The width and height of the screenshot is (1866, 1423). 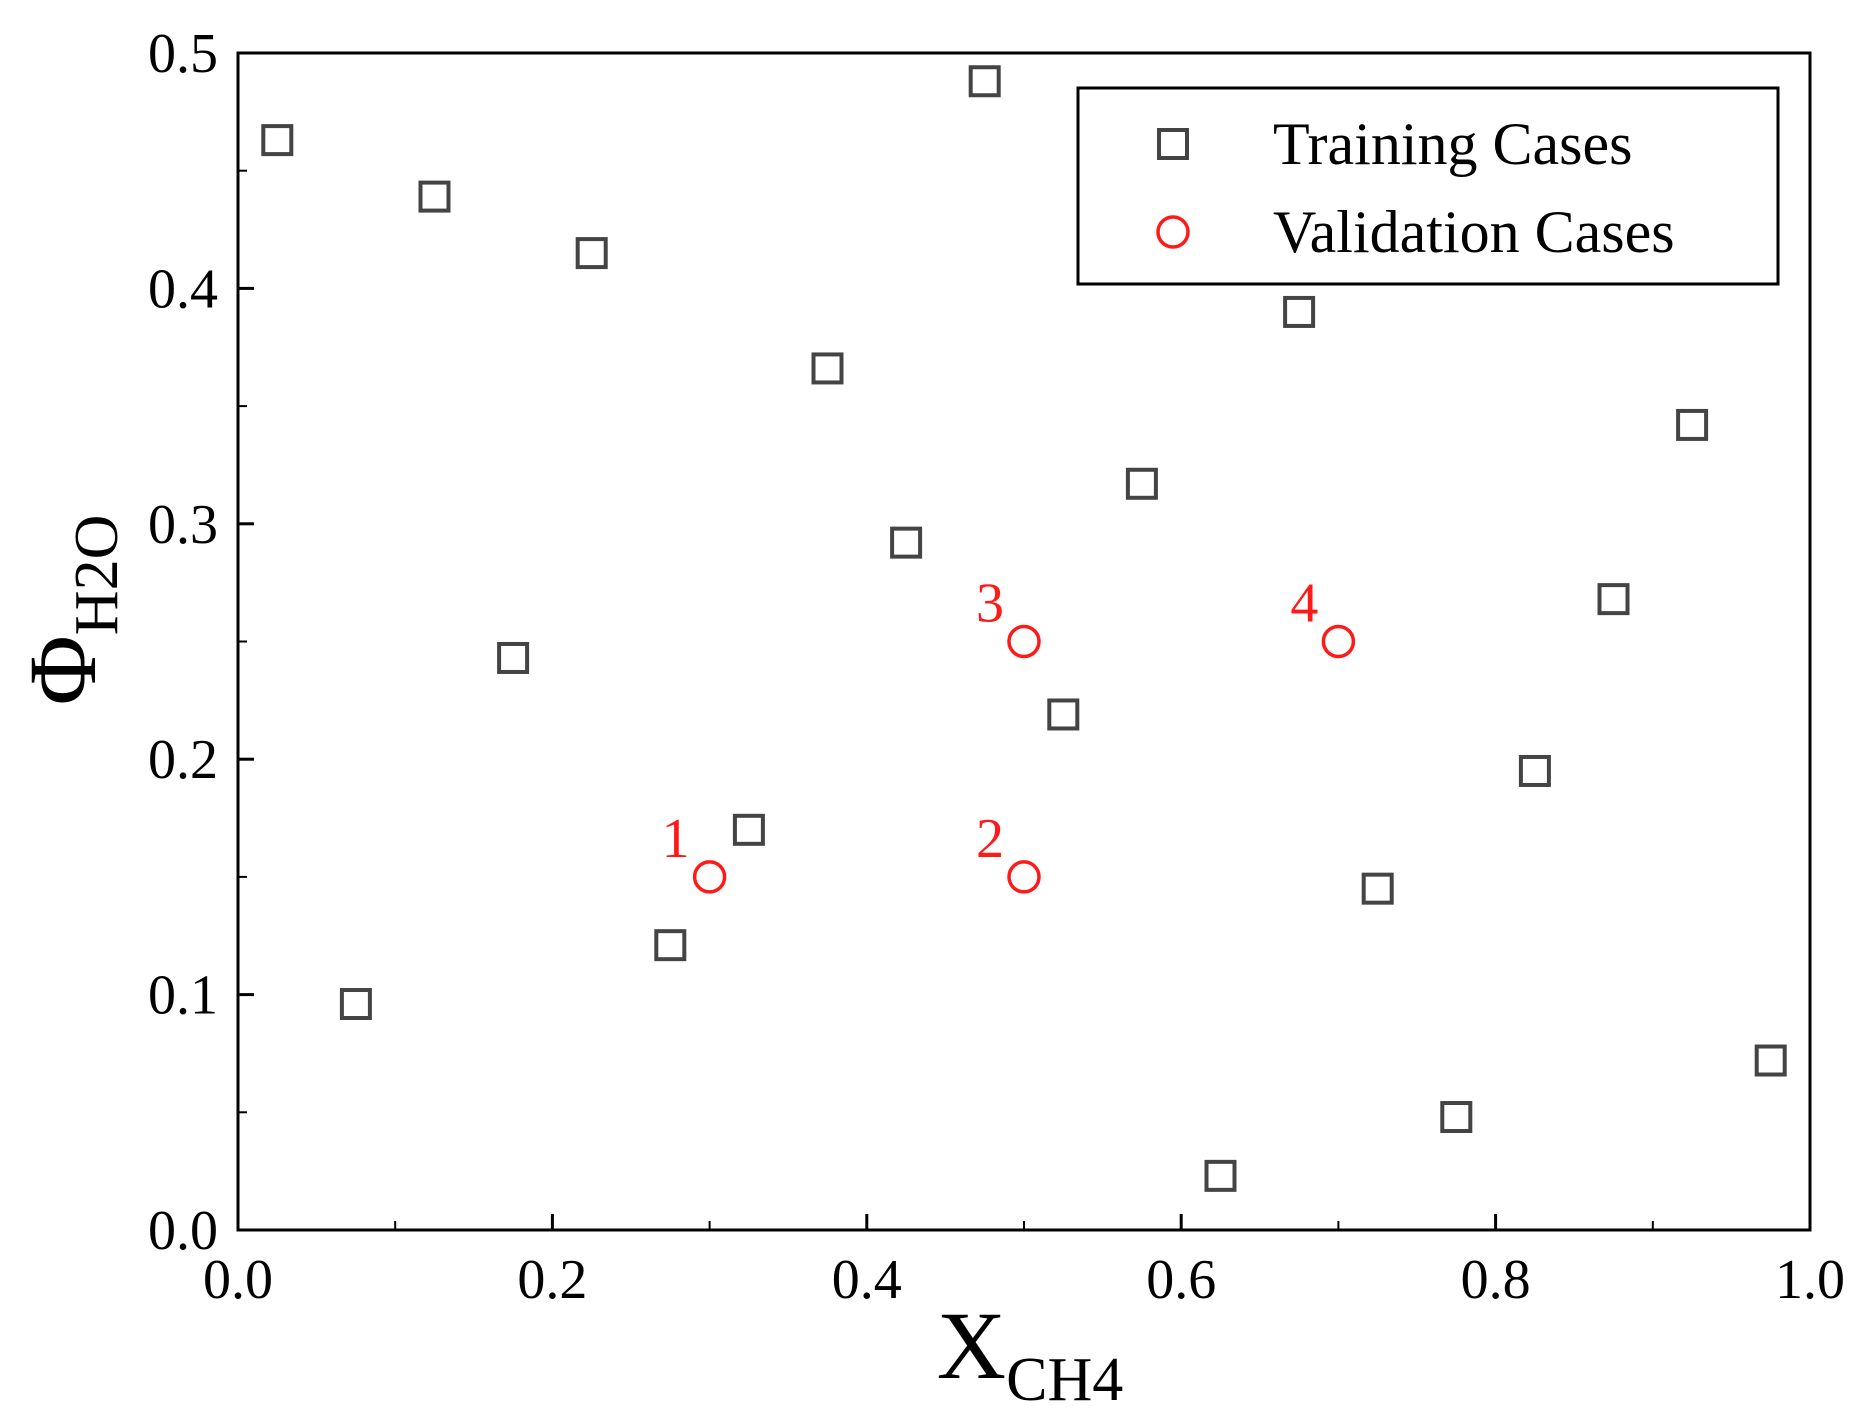 I want to click on legend-square-marker, so click(x=1173, y=144).